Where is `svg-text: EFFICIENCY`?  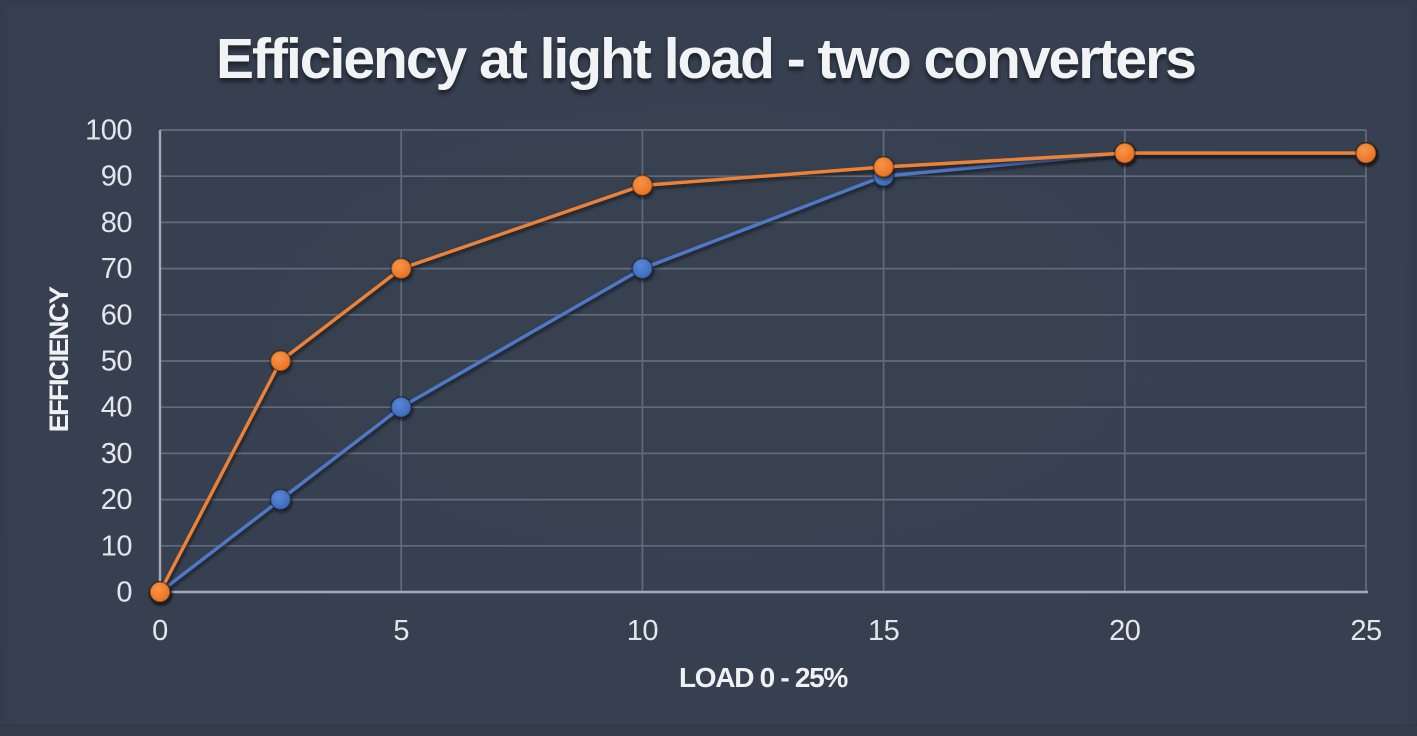 svg-text: EFFICIENCY is located at coordinates (59, 359).